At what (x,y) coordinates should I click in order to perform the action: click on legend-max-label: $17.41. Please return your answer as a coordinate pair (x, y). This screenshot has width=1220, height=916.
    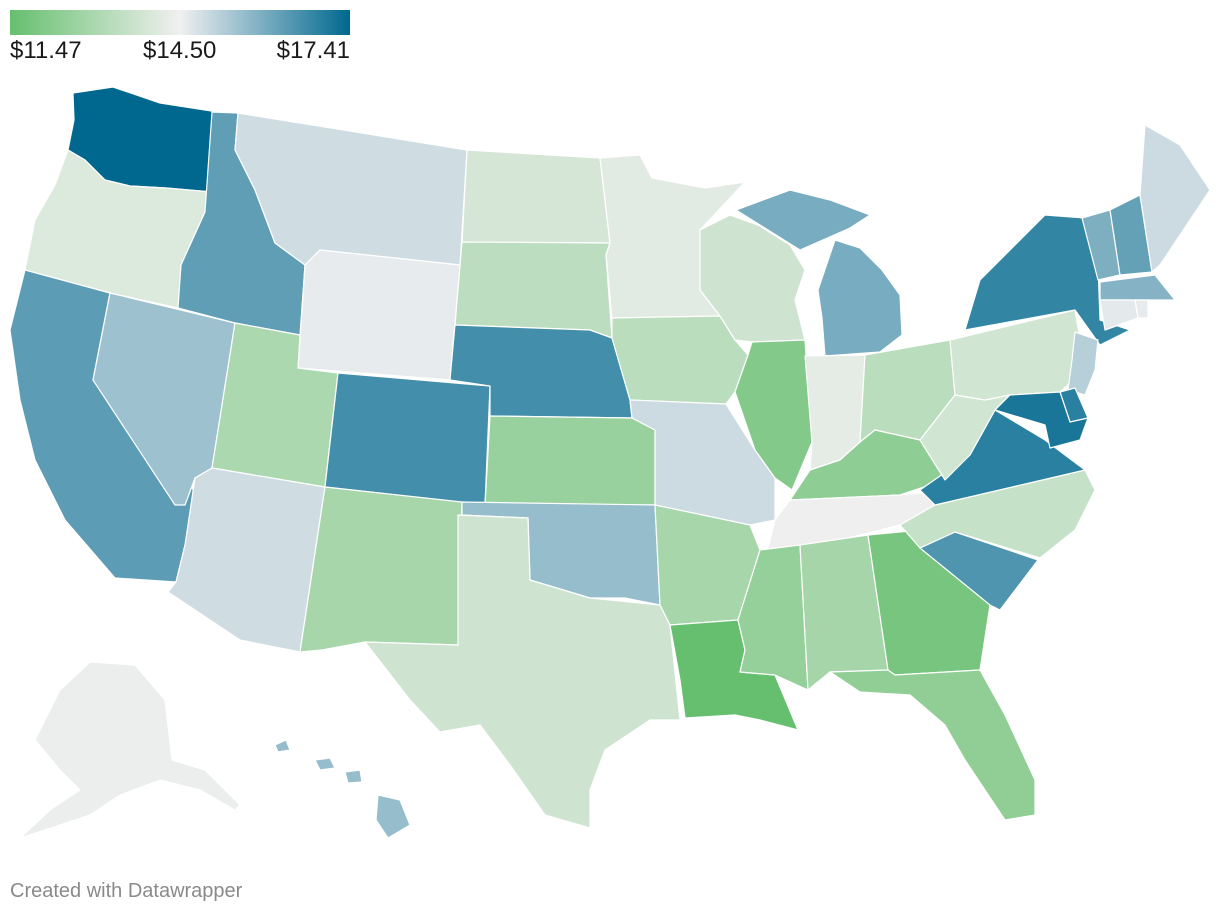
    Looking at the image, I should click on (313, 50).